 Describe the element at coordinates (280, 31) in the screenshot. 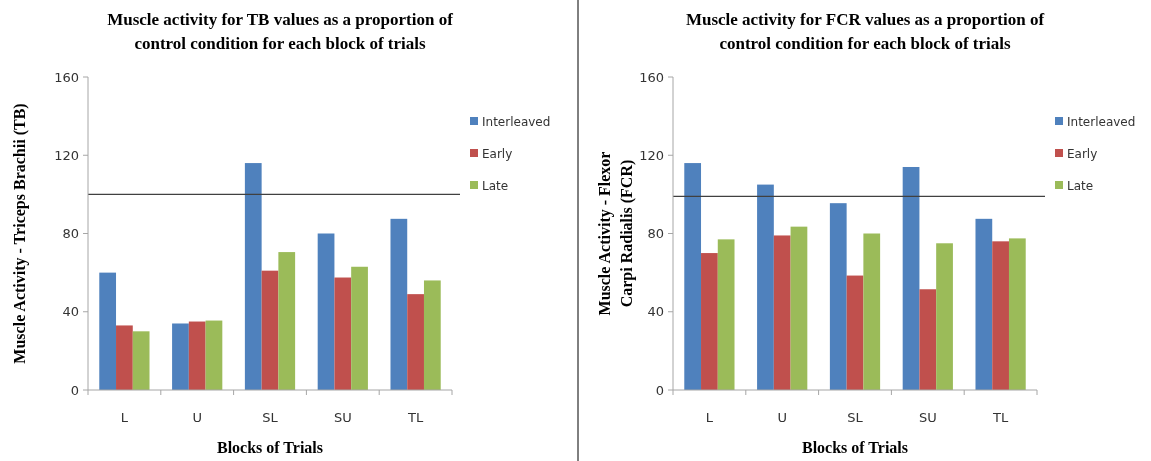

I see `chart-title: Muscle activity for TB values as a proportion of control condition for each block of trials` at that location.